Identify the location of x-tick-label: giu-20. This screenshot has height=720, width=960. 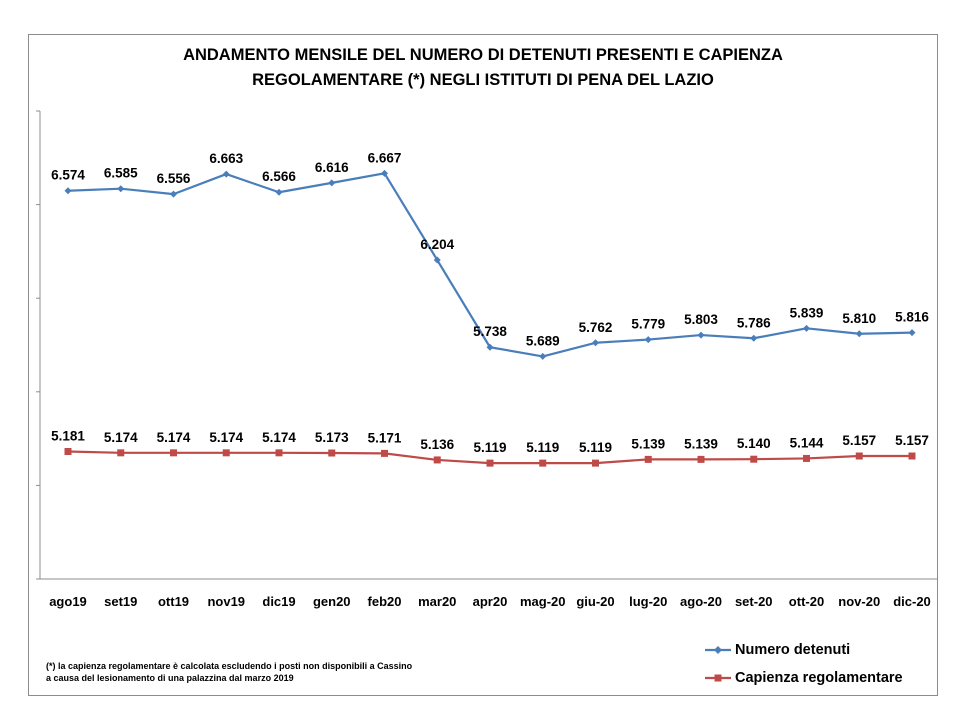
(595, 601).